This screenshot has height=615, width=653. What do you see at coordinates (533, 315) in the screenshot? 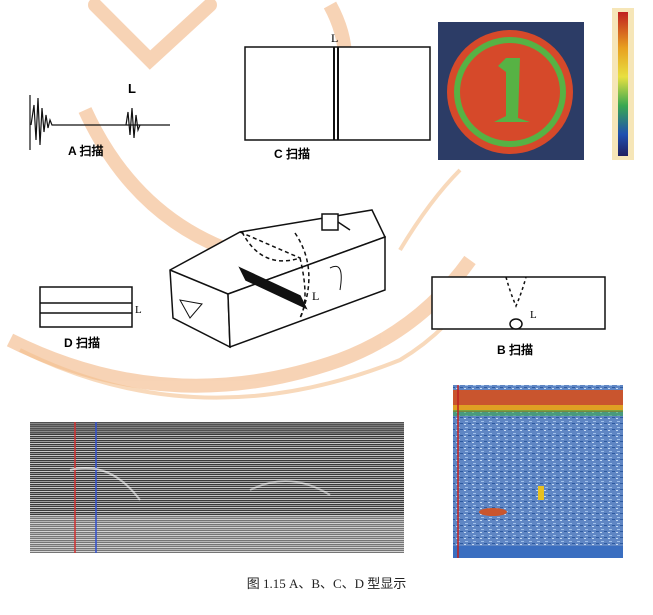
I see `b-scan-marker: L` at bounding box center [533, 315].